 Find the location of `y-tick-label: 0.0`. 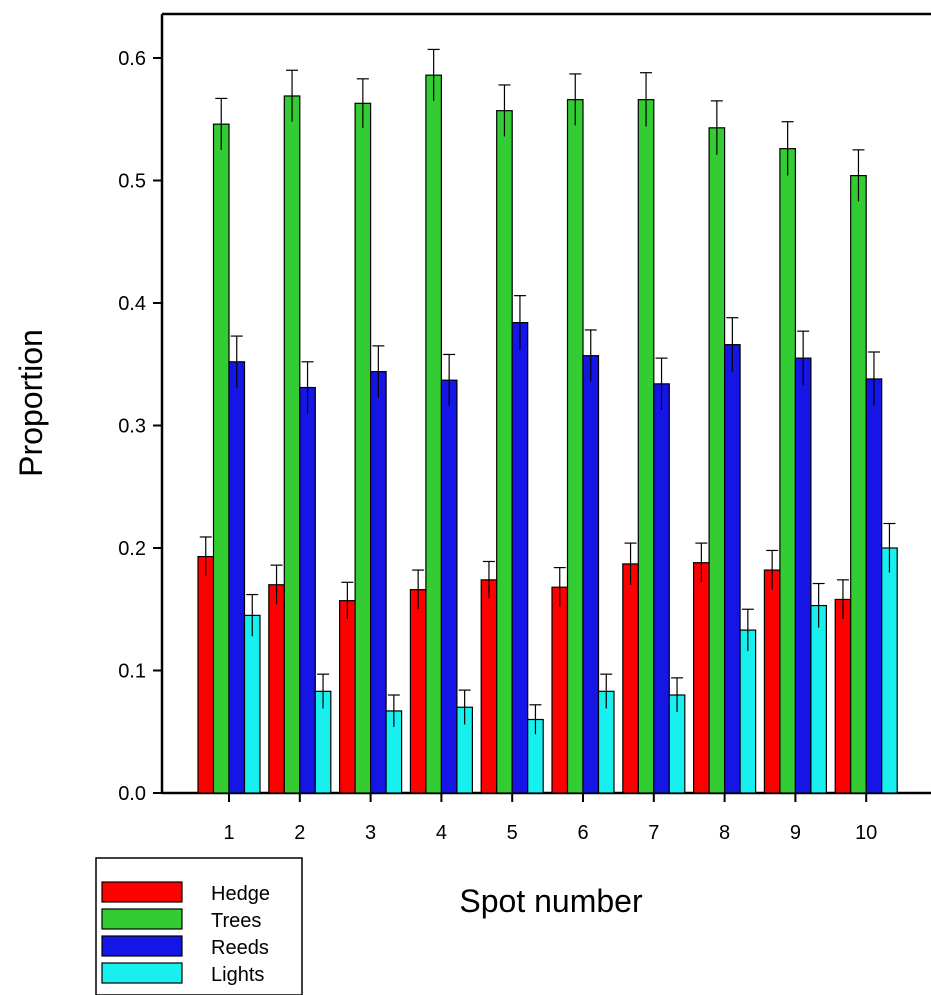

y-tick-label: 0.0 is located at coordinates (132, 794).